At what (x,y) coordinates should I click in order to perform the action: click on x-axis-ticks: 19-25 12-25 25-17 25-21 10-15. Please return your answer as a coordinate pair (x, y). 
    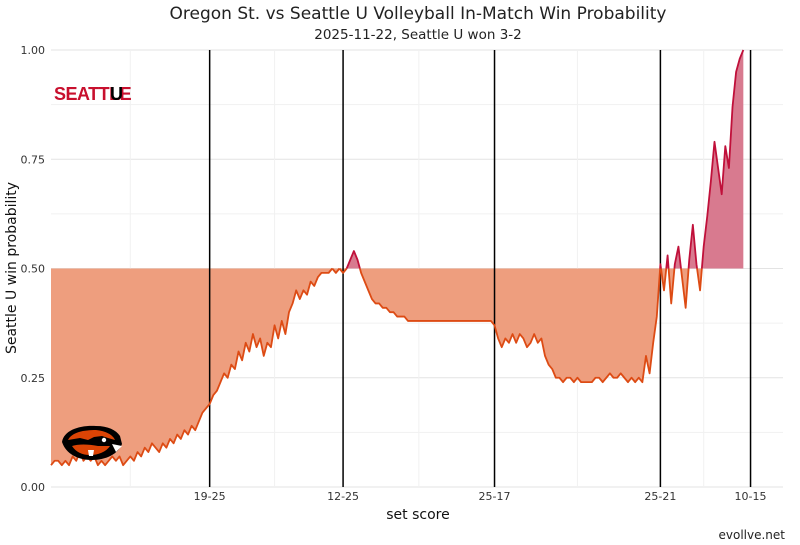
    Looking at the image, I should click on (480, 496).